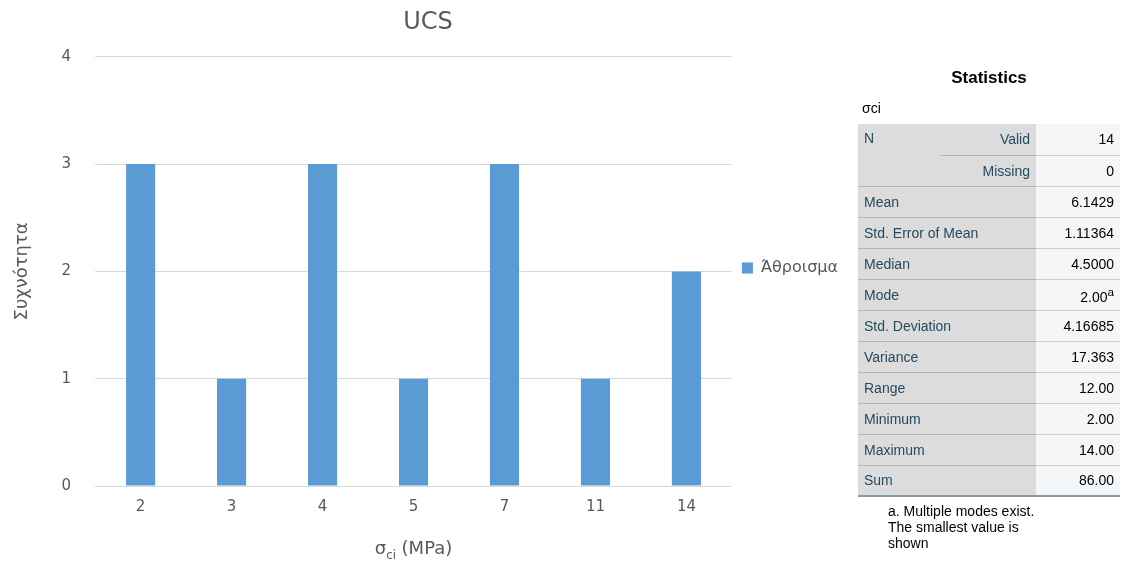  Describe the element at coordinates (1006, 170) in the screenshot. I see `text: Missing` at that location.